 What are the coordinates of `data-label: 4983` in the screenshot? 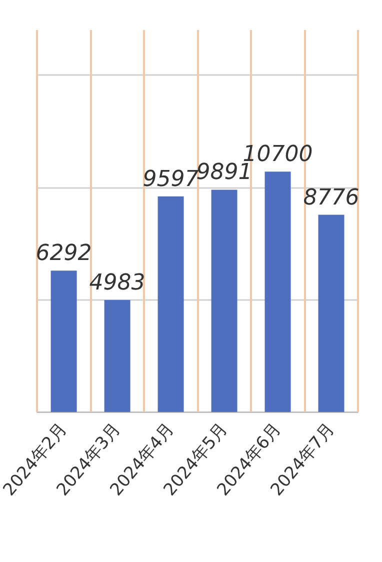 It's located at (117, 283).